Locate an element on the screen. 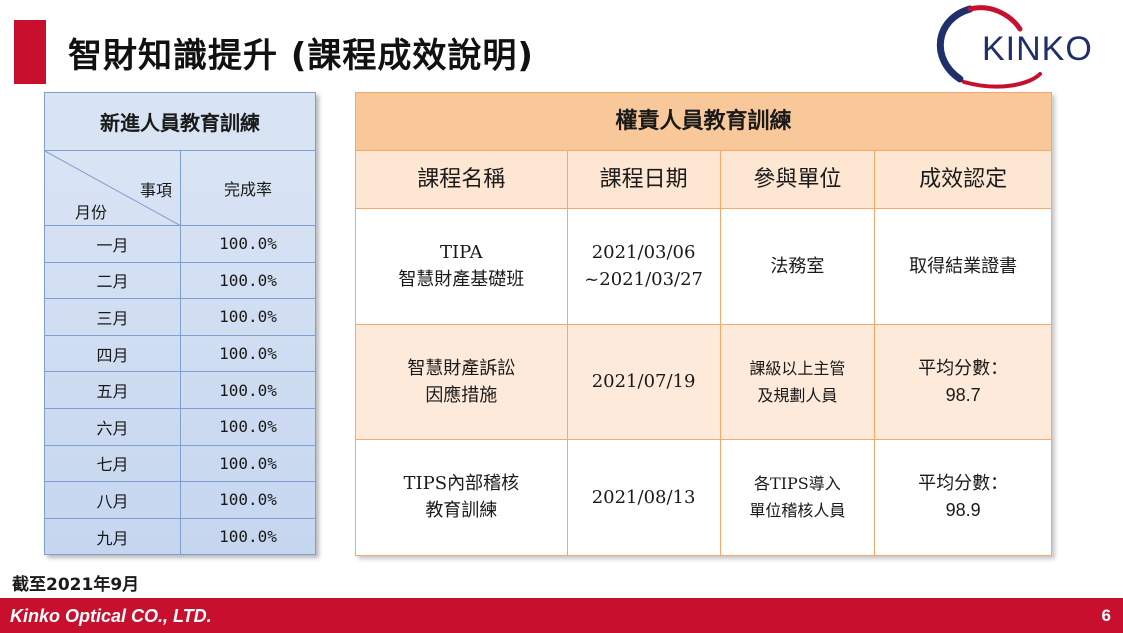 The height and width of the screenshot is (633, 1123). kinko-logo-icon is located at coordinates (989, 47).